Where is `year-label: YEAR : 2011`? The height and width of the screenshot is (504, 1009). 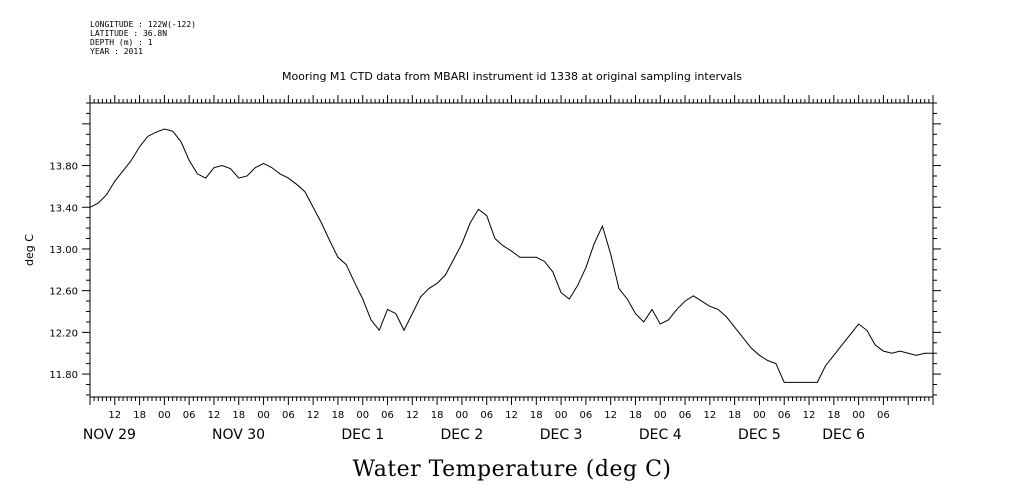
year-label: YEAR : 2011 is located at coordinates (116, 51).